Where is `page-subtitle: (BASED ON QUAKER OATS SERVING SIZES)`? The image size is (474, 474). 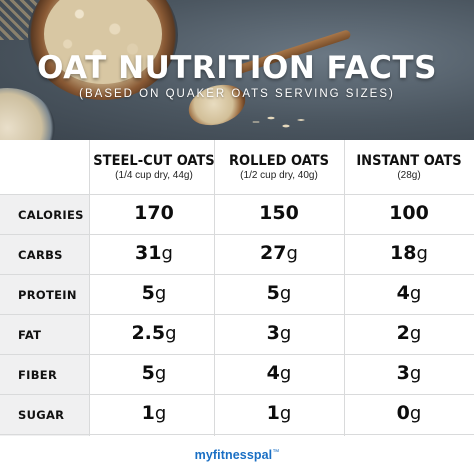
page-subtitle: (BASED ON QUAKER OATS SERVING SIZES) is located at coordinates (237, 94).